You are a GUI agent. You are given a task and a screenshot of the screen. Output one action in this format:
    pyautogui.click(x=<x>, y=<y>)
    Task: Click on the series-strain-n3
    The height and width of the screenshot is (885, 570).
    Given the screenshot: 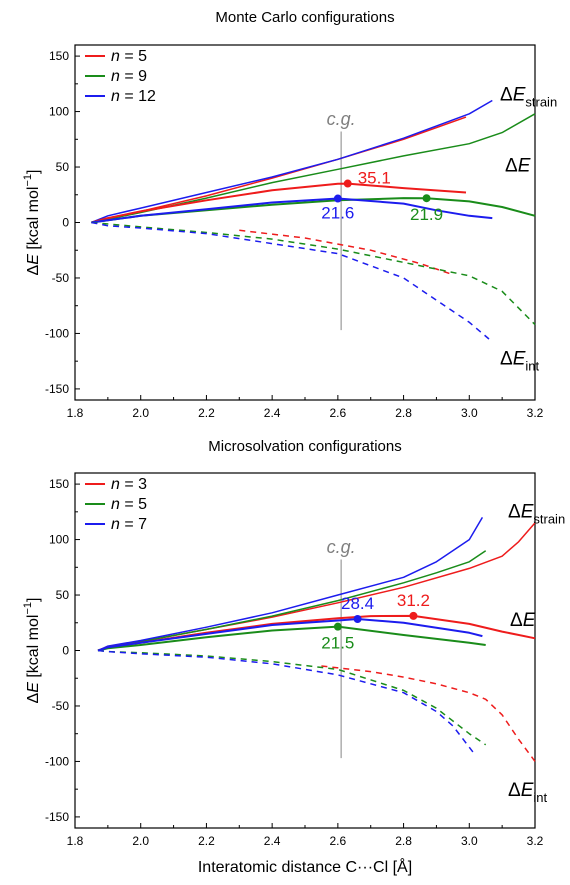 What is the action you would take?
    pyautogui.click(x=316, y=587)
    